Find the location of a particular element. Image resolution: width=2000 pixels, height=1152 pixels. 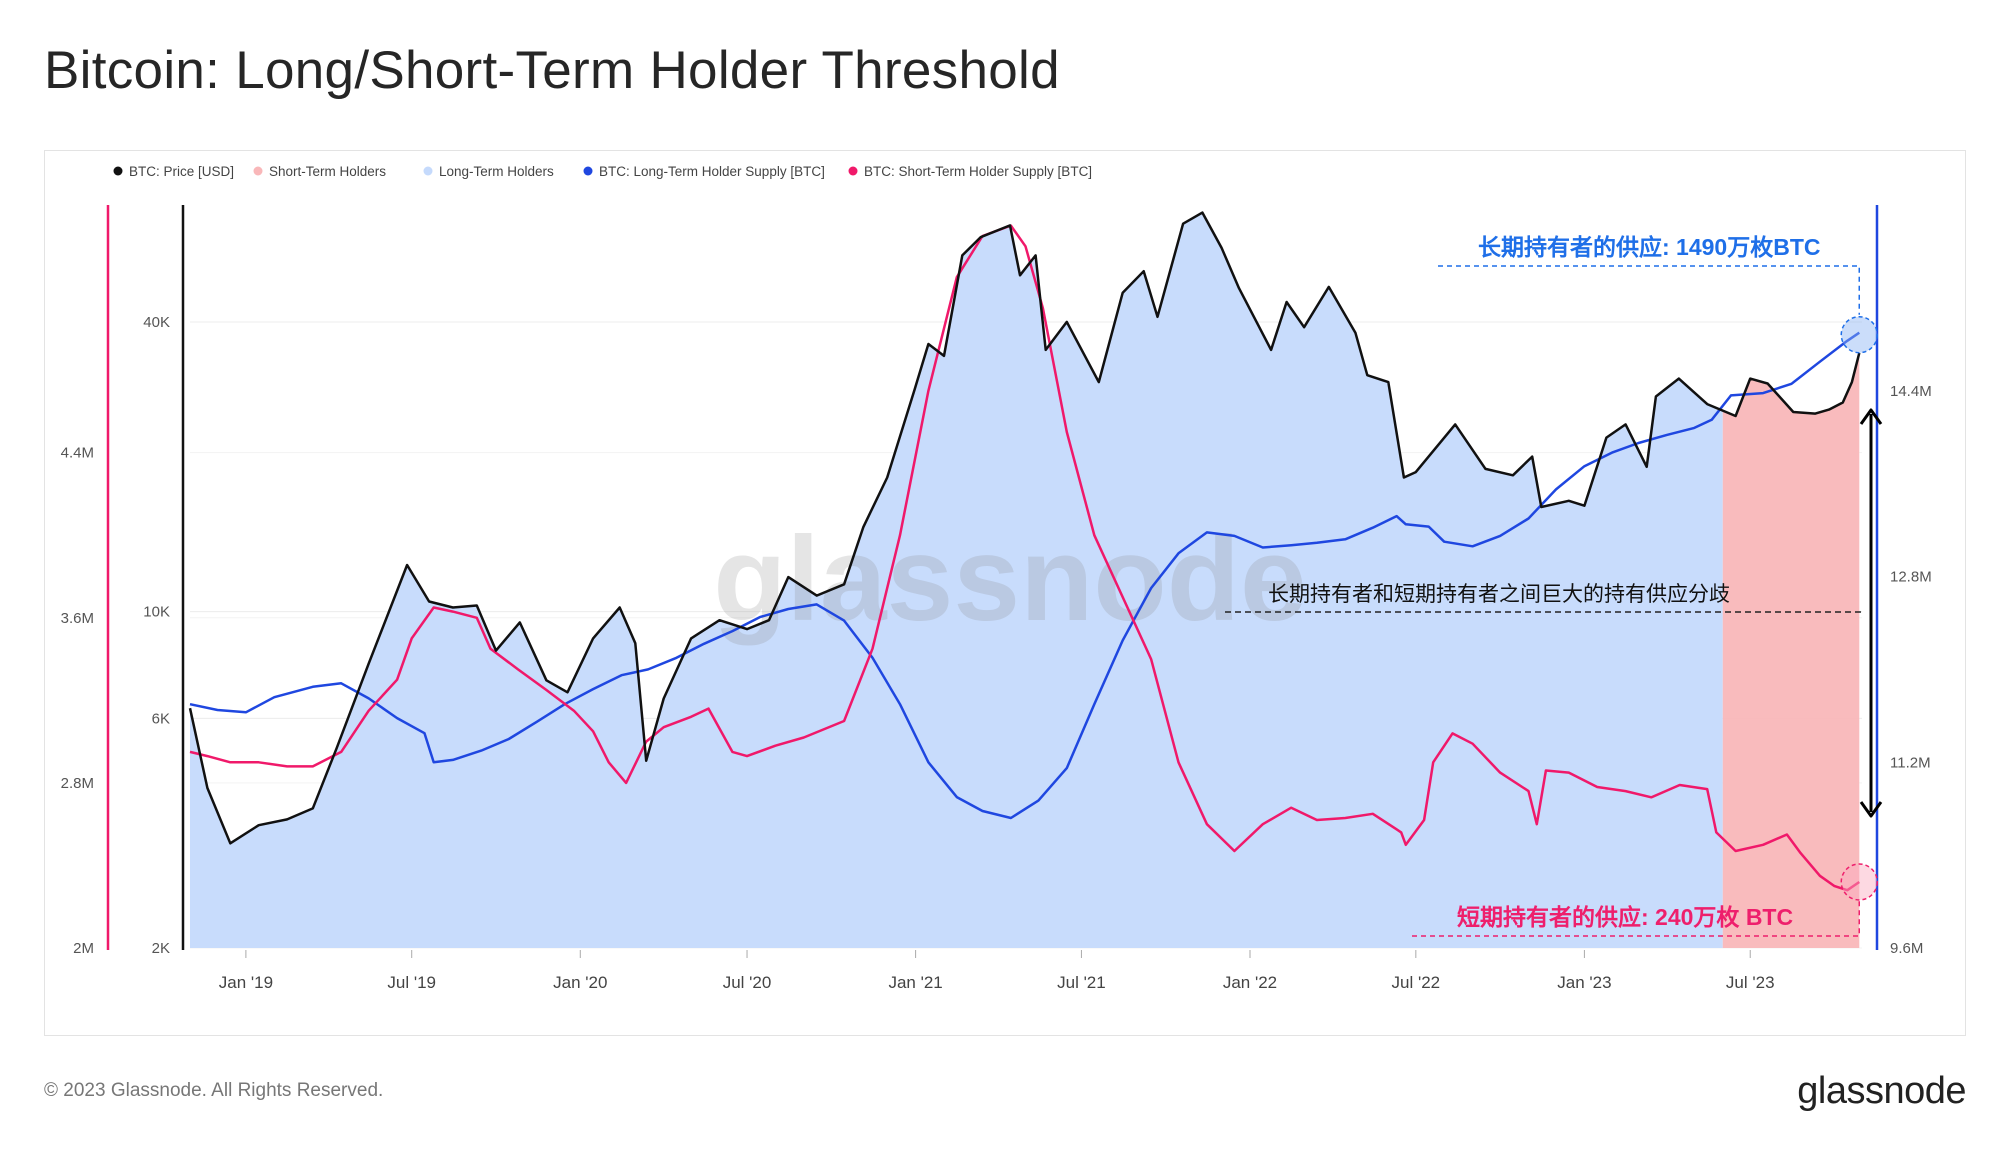

lth-endpoint-marker is located at coordinates (1859, 334).